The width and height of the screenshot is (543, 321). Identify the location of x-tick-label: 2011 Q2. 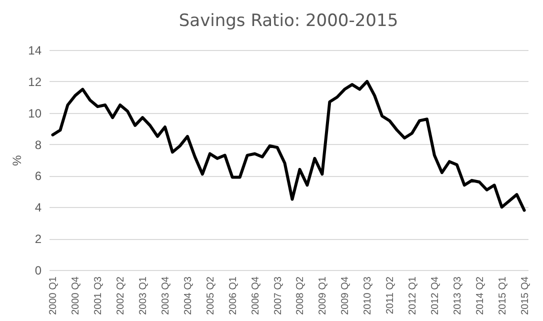
(390, 295).